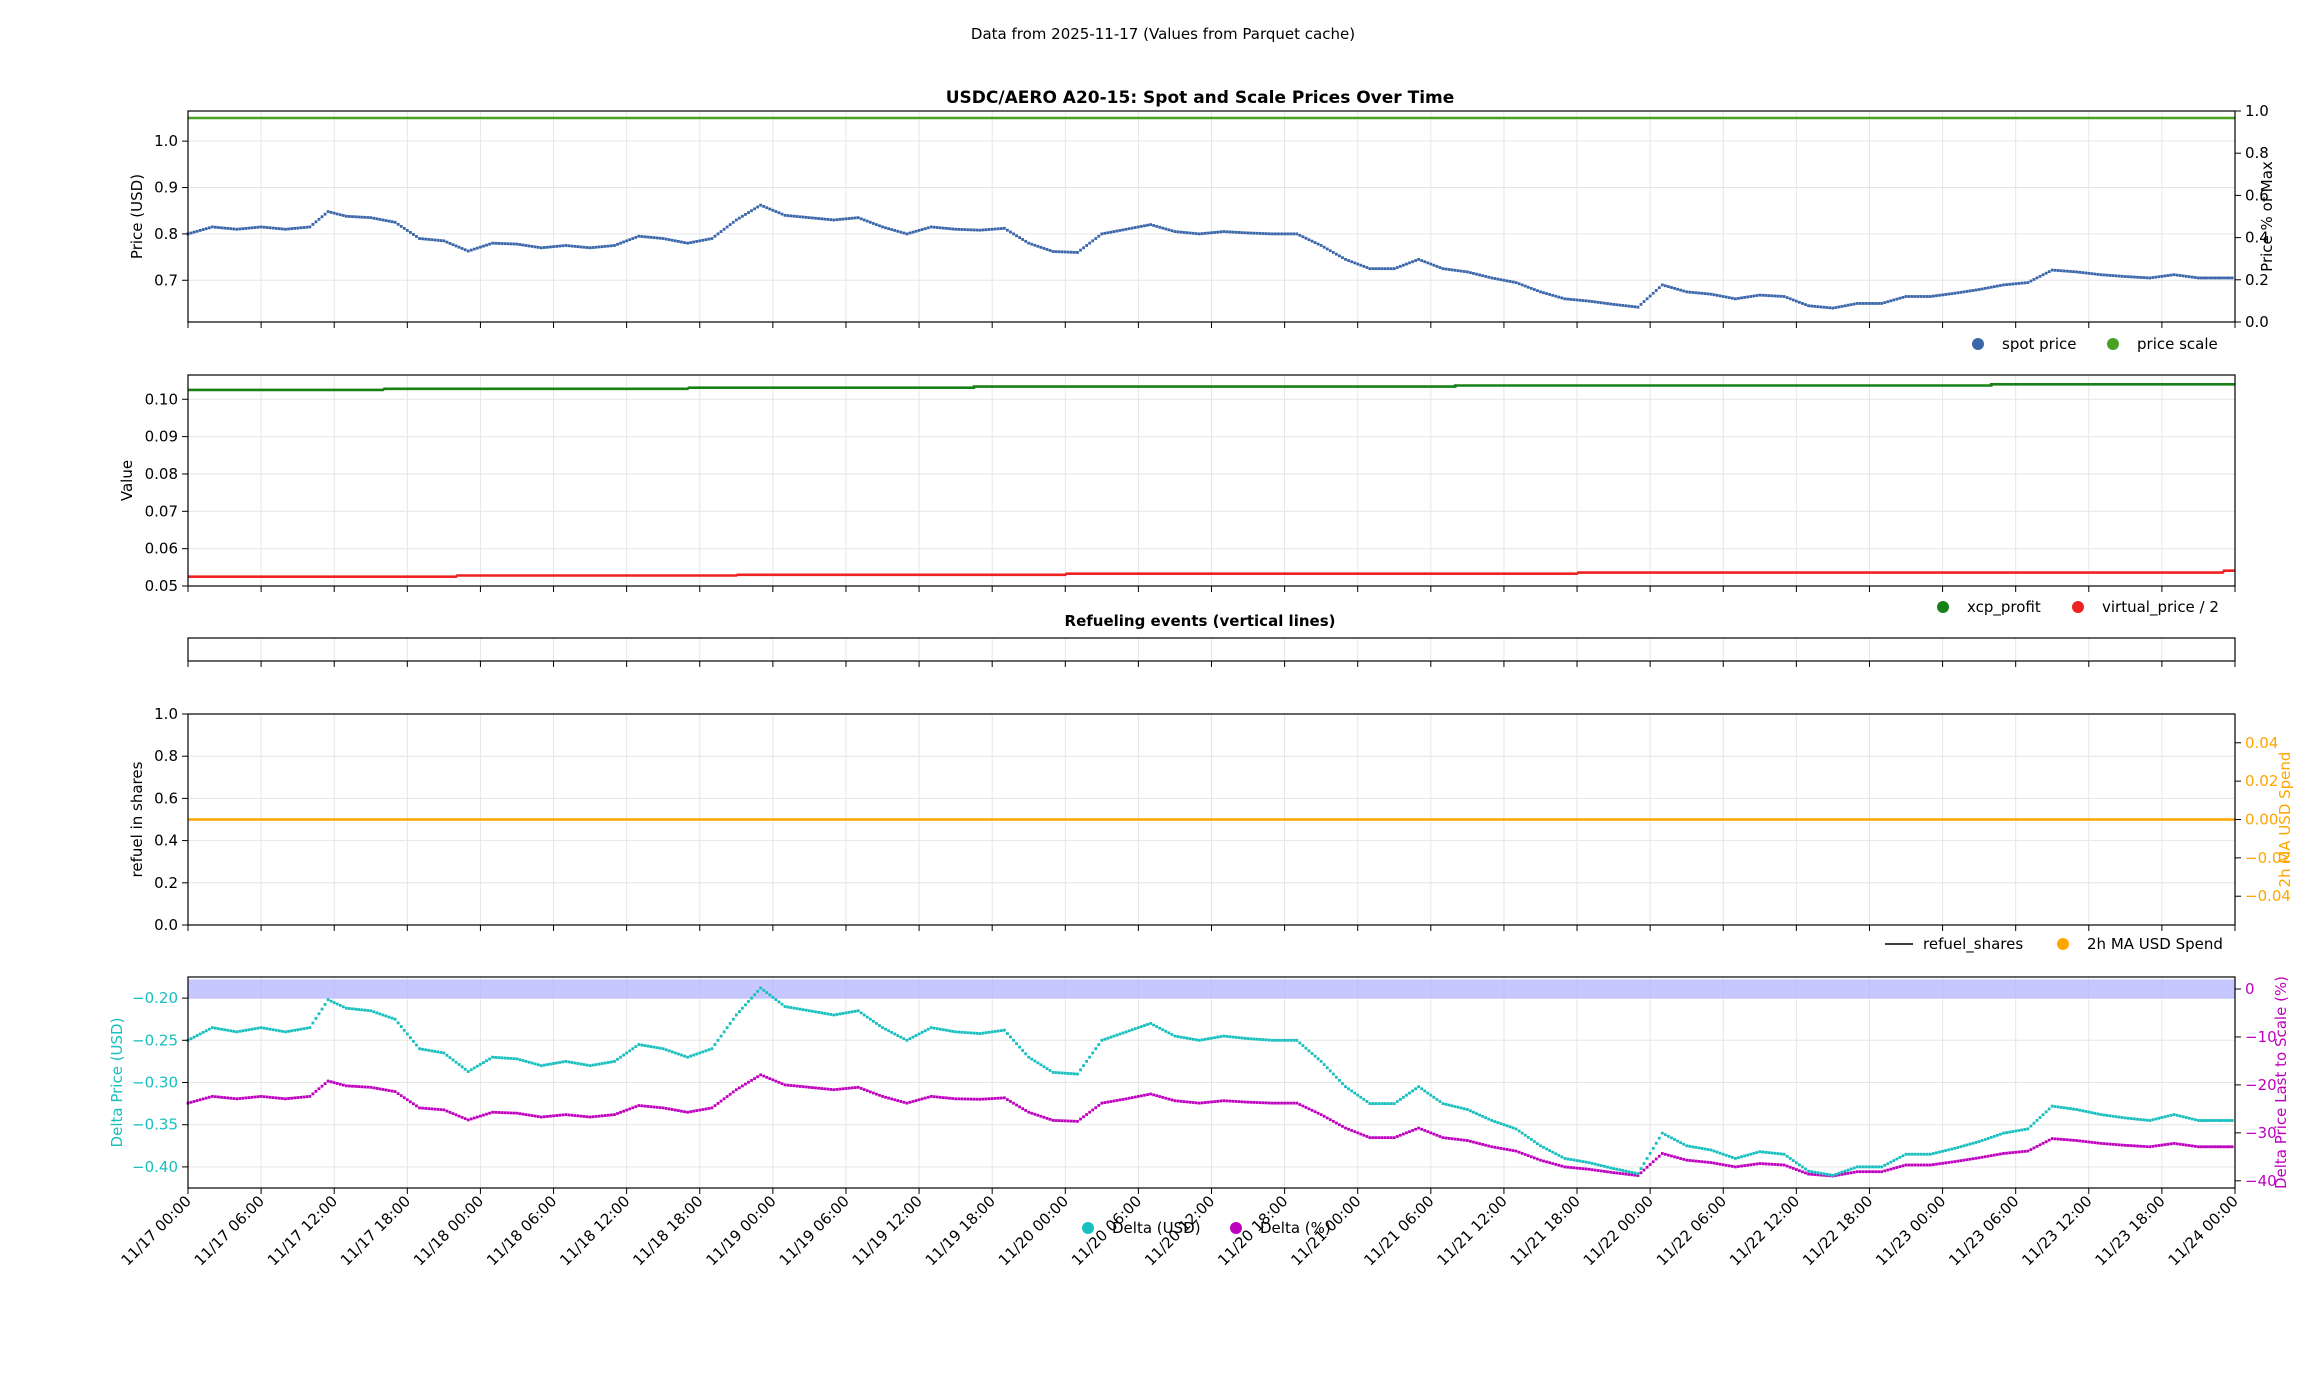  What do you see at coordinates (166, 234) in the screenshot?
I see `y-tick-label: 0.8` at bounding box center [166, 234].